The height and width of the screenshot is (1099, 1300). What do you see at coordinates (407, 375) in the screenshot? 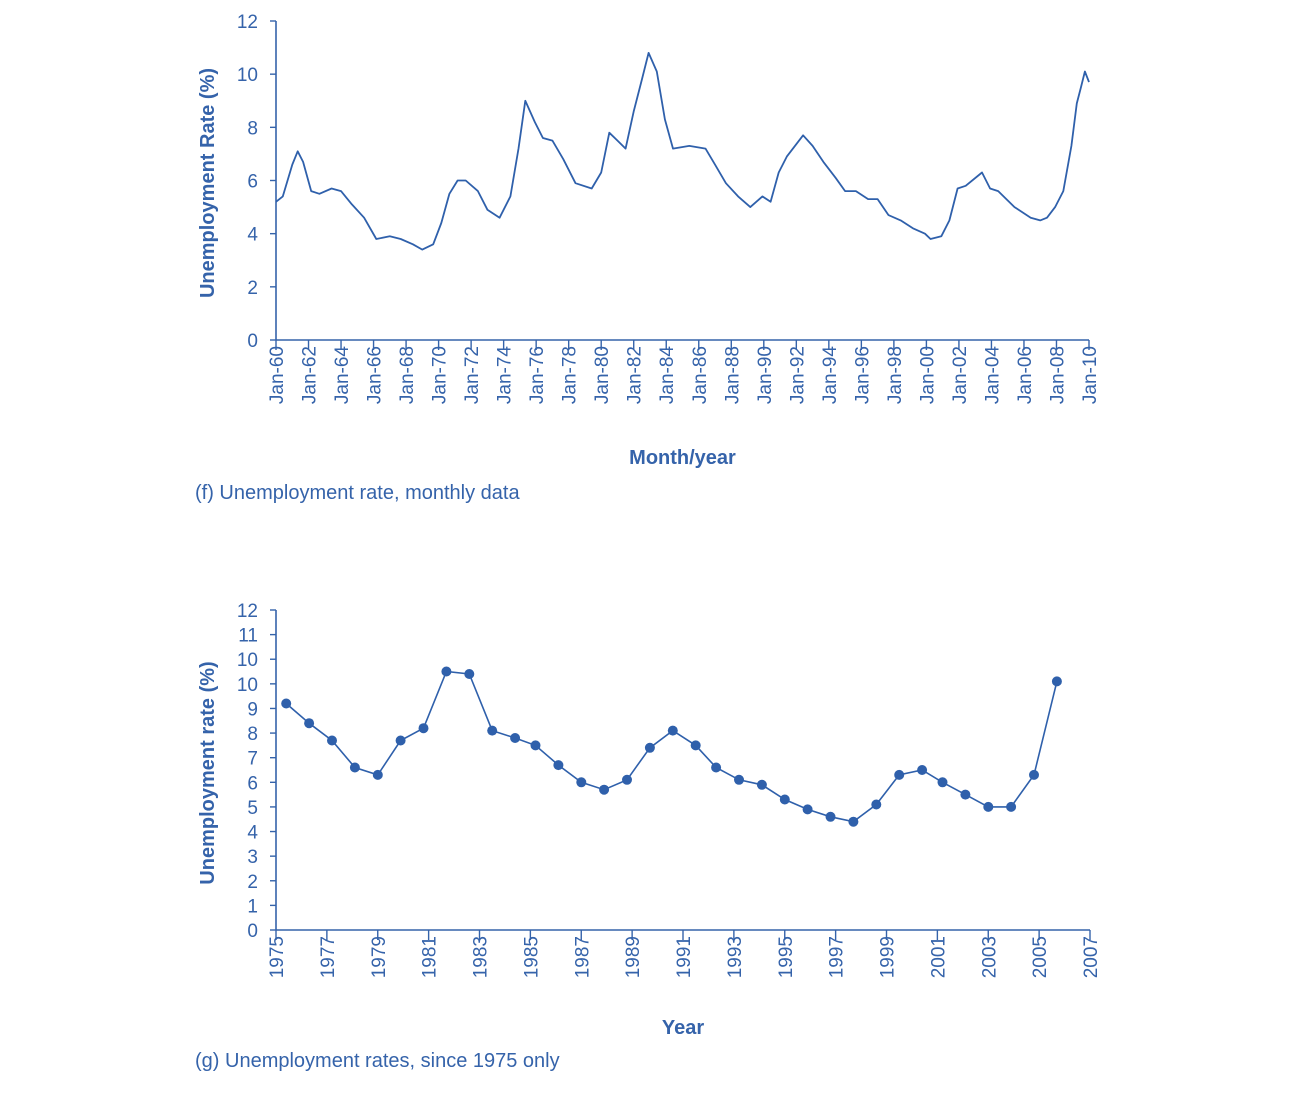
I see `x-tick-label: Jan-68` at bounding box center [407, 375].